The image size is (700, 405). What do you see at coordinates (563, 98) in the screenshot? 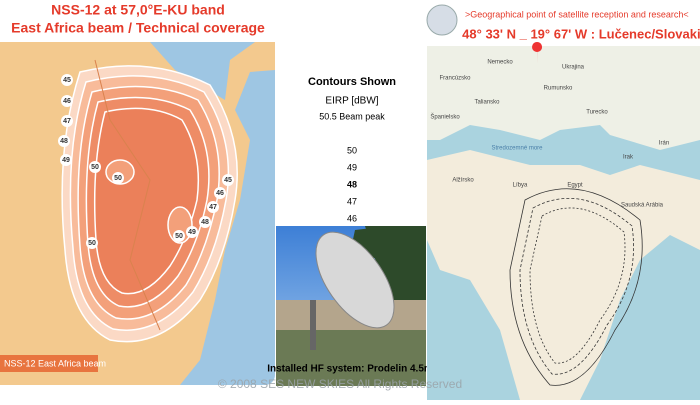
I see `europe` at bounding box center [563, 98].